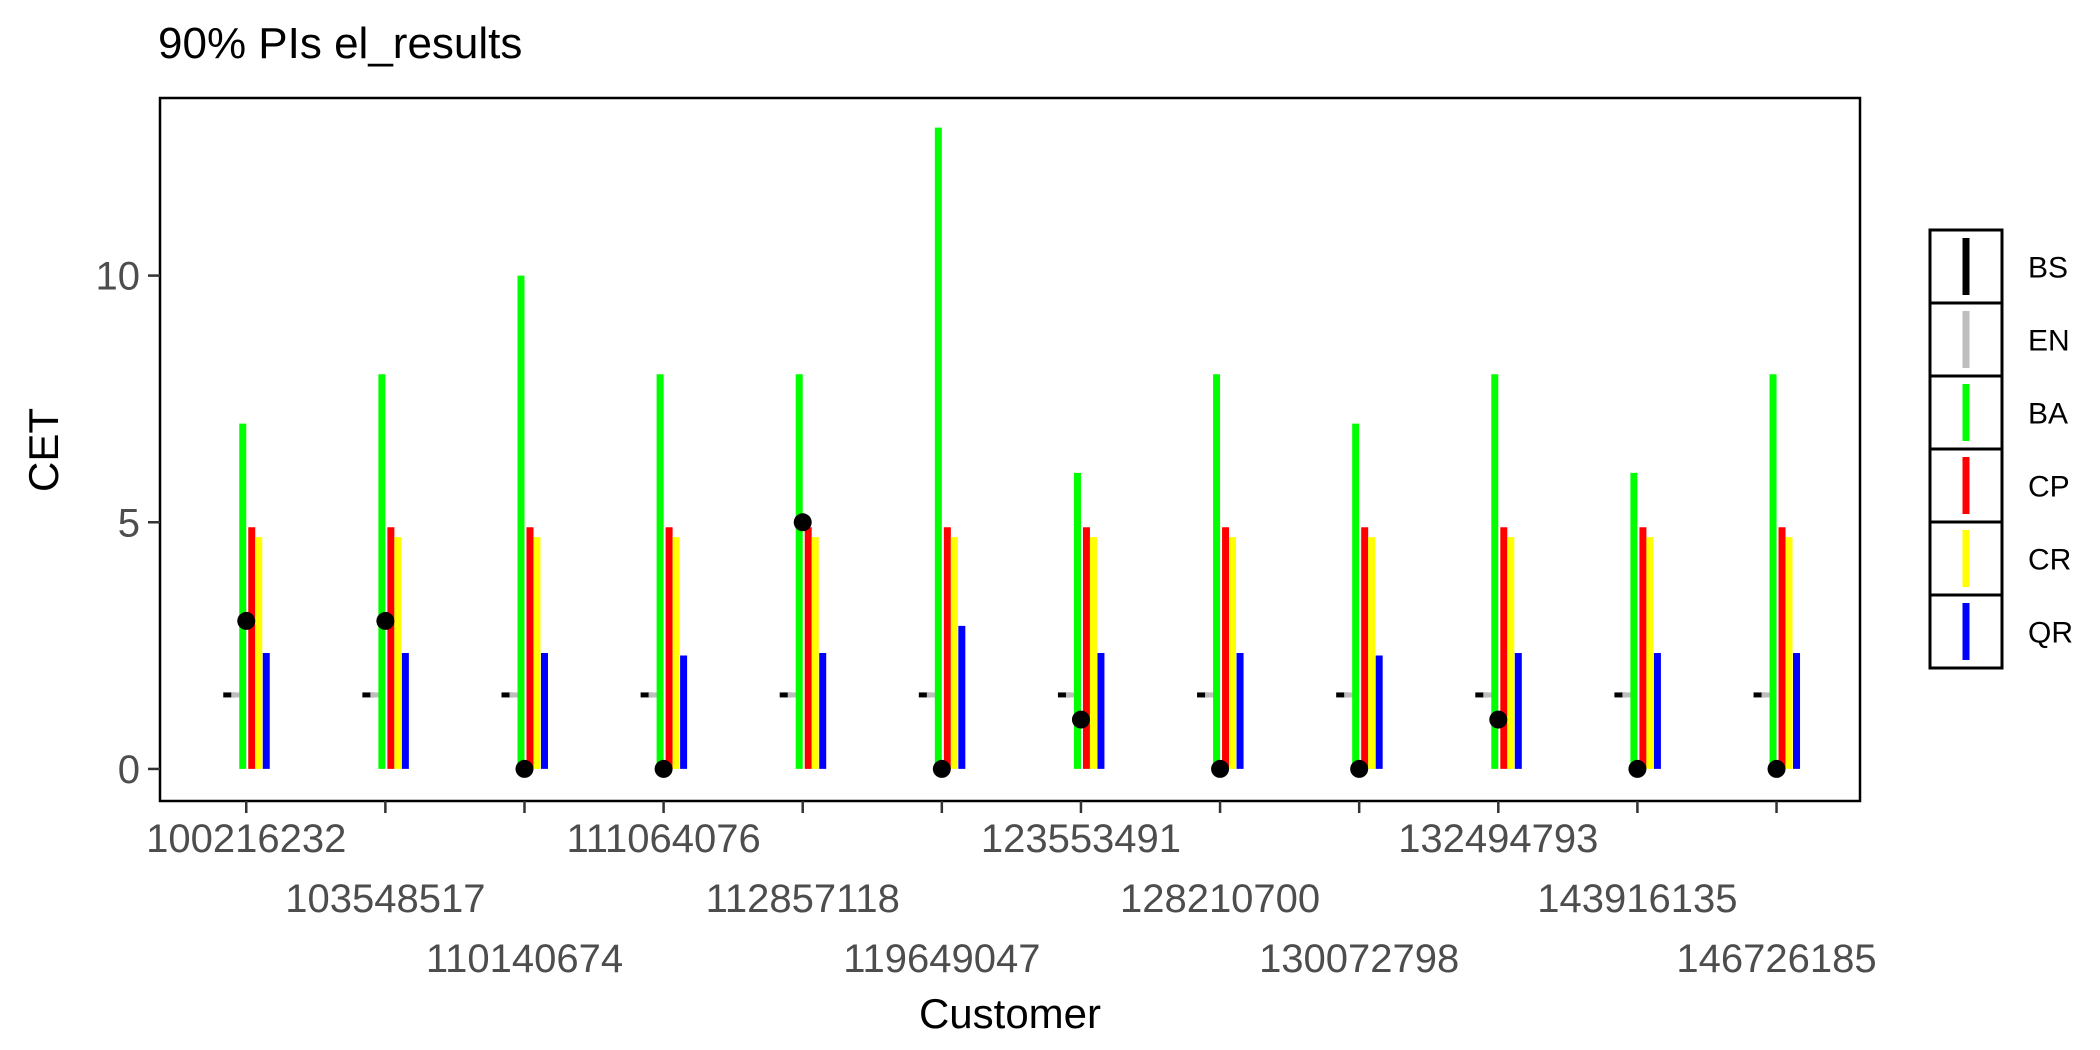 This screenshot has width=2100, height=1050. What do you see at coordinates (246, 839) in the screenshot?
I see `x-tick-label-100216232: 100216232` at bounding box center [246, 839].